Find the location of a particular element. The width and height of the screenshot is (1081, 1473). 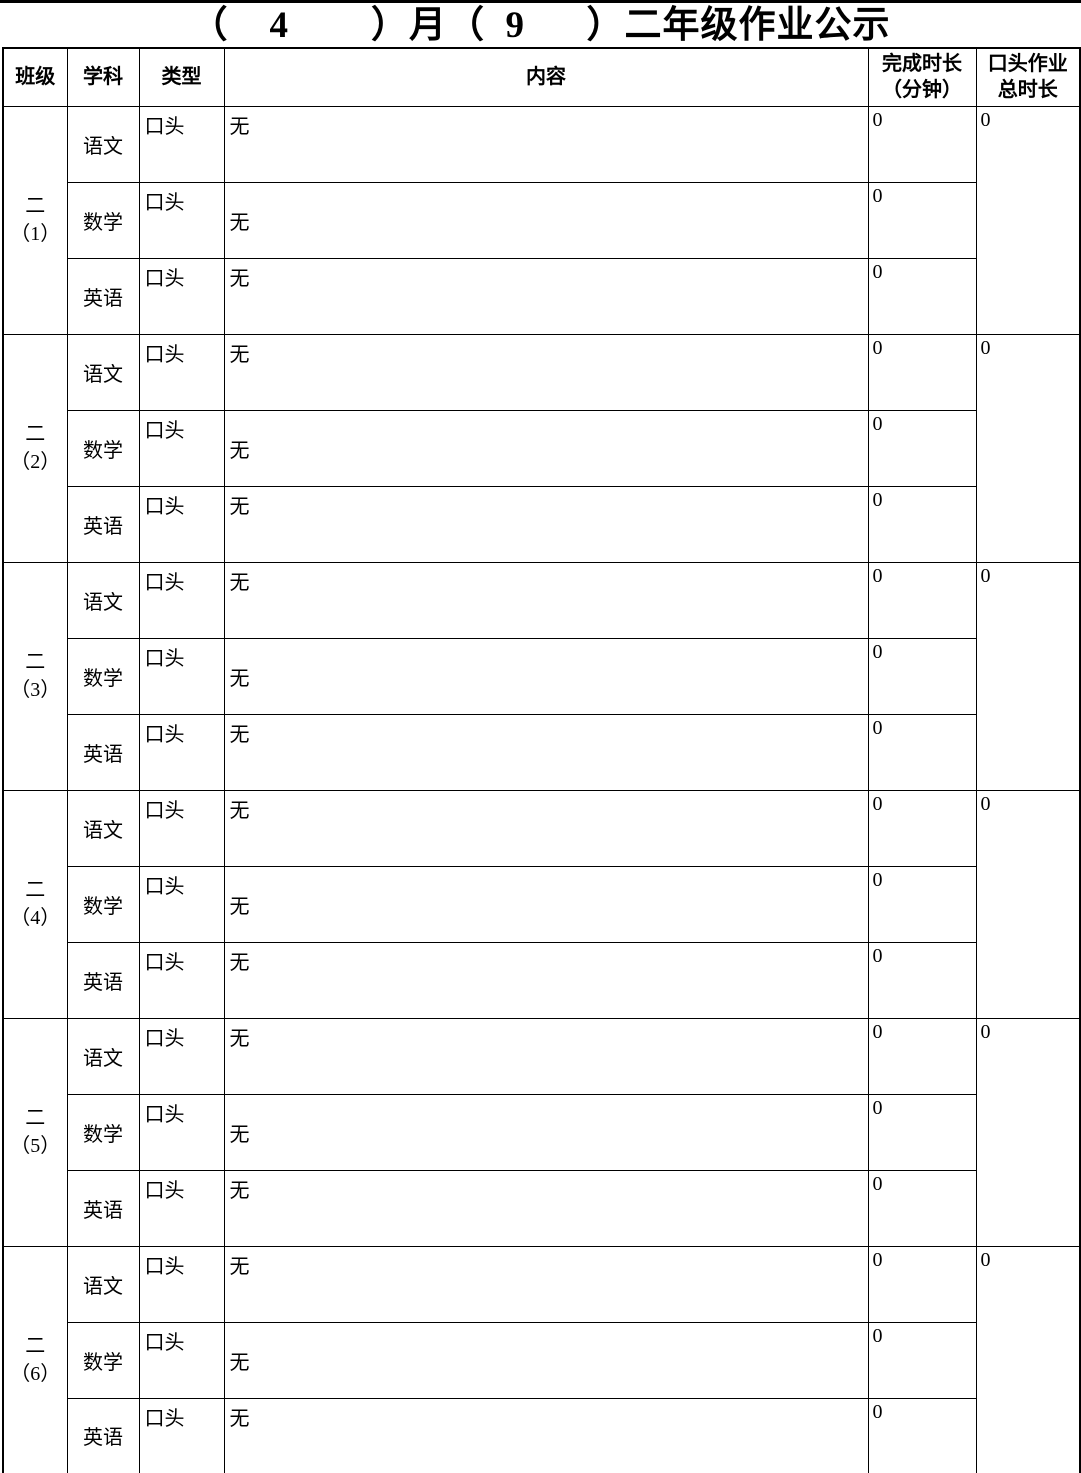

header-row: 班级 学科 类型 内容 完成时长 （分钟） 口头作业 总时长 is located at coordinates (541, 77).